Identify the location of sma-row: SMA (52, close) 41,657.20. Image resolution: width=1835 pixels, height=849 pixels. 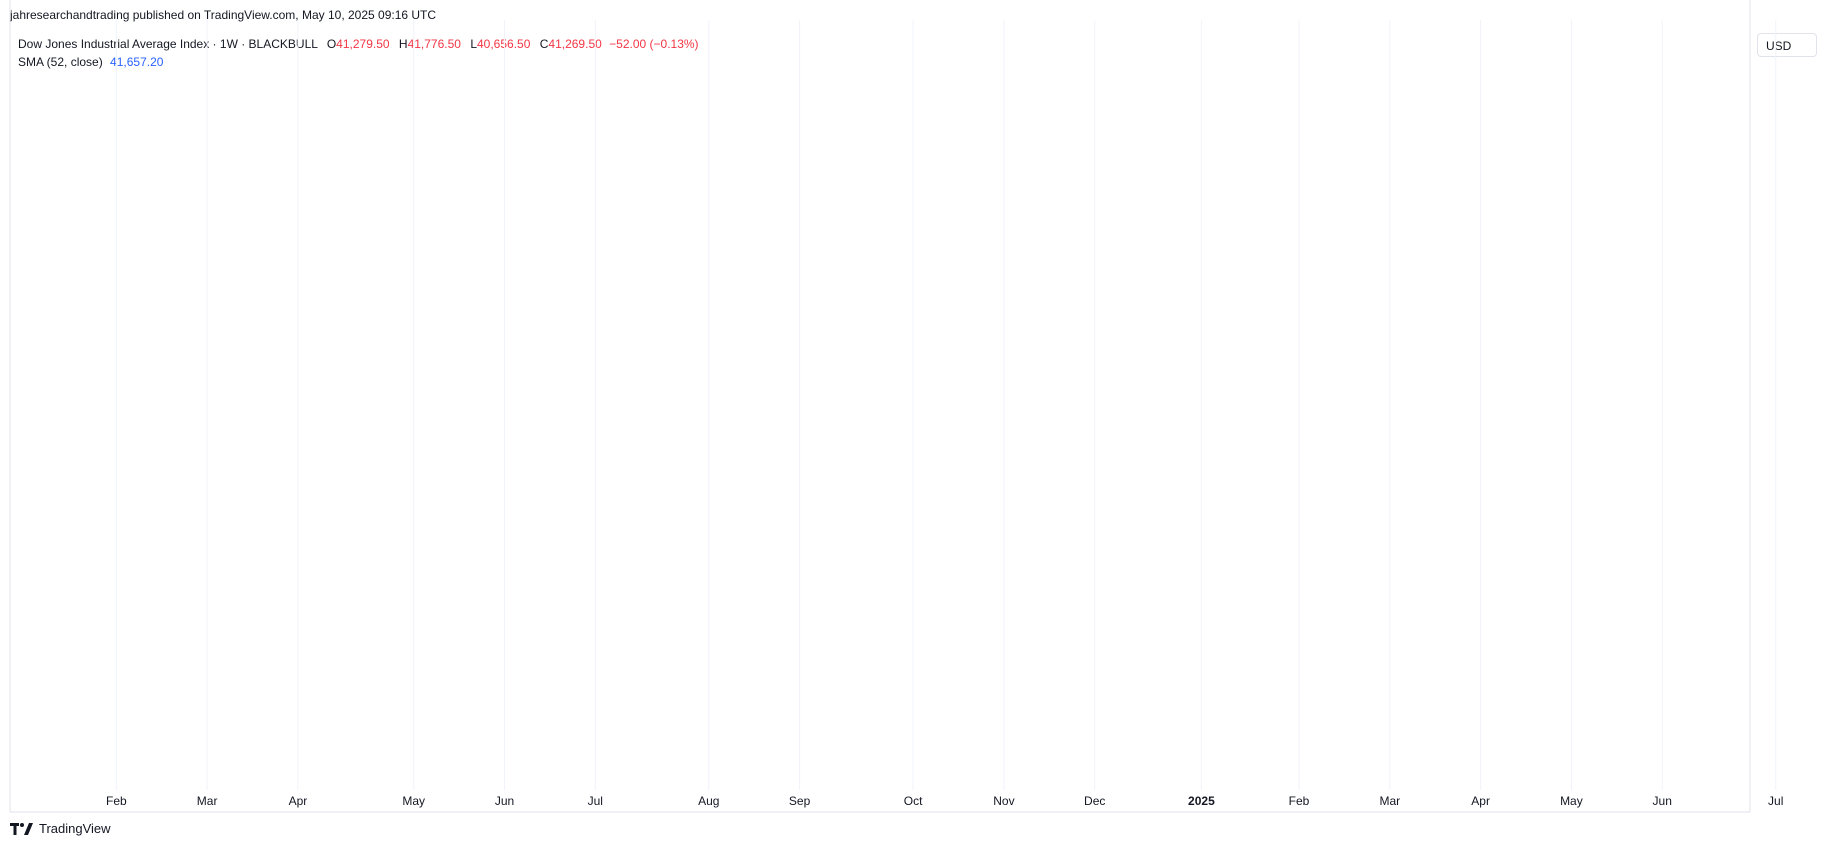
(358, 62).